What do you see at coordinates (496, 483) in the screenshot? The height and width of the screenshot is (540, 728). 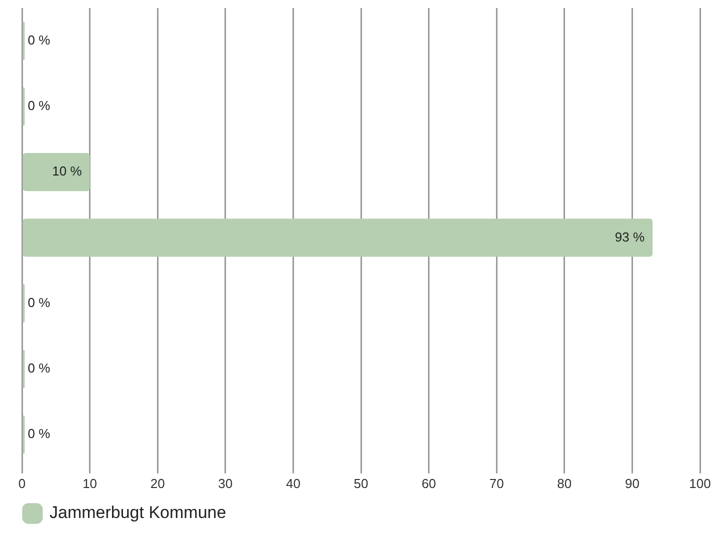 I see `x-tick-label: 70` at bounding box center [496, 483].